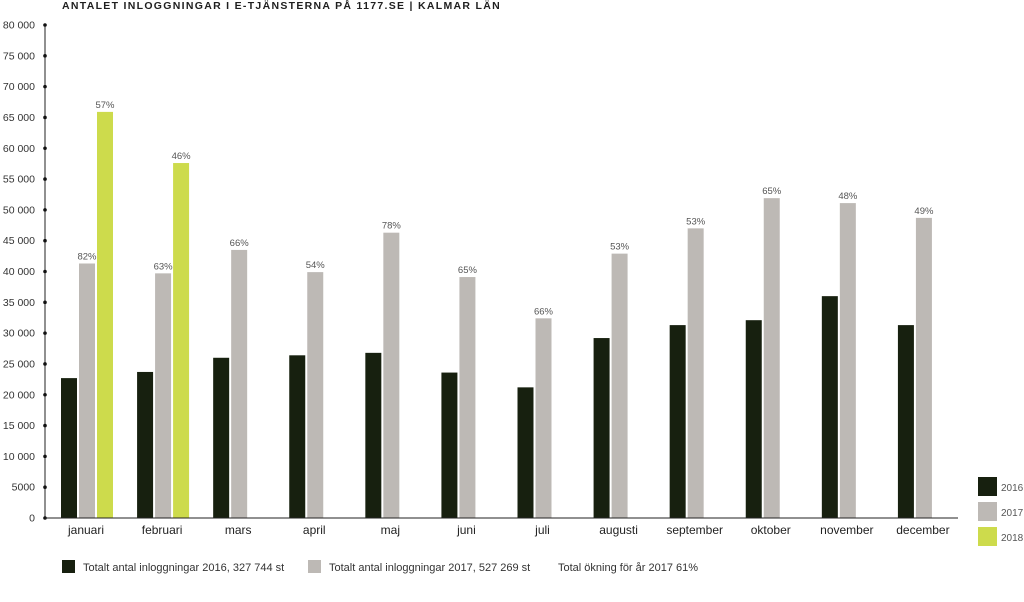 This screenshot has height=602, width=1024. Describe the element at coordinates (19, 241) in the screenshot. I see `y-tick-label: 45 000` at that location.